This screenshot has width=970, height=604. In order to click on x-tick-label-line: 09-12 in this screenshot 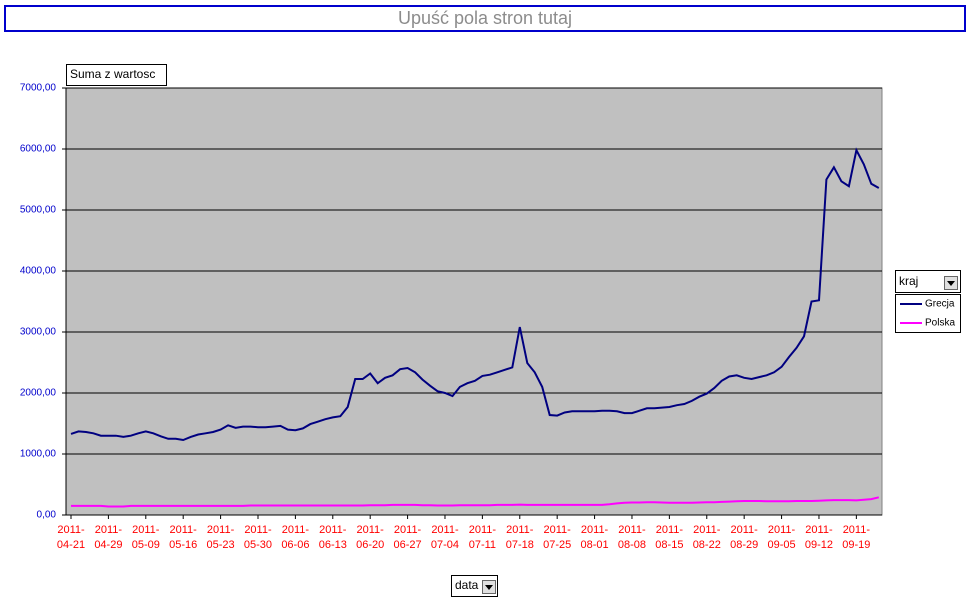, I will do `click(819, 545)`.